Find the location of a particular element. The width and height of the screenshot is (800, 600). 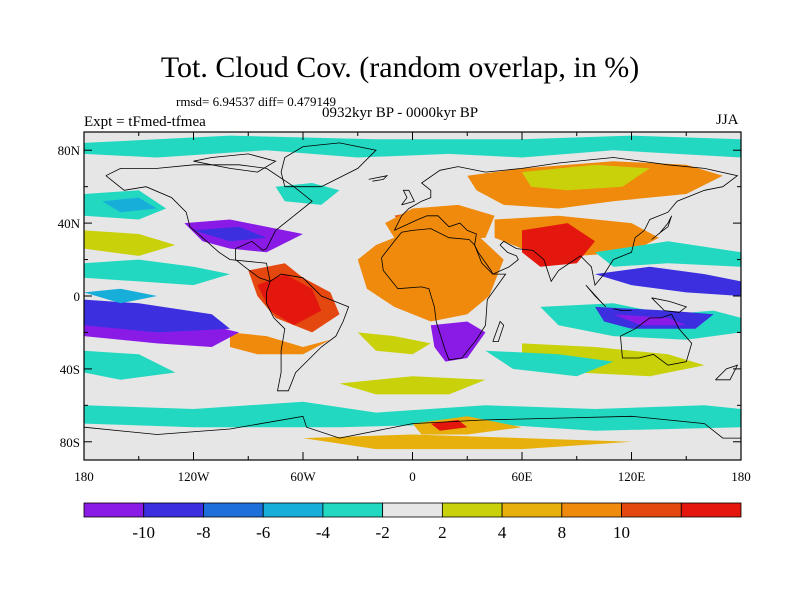

lat-tick-label: 0 is located at coordinates (77, 296).